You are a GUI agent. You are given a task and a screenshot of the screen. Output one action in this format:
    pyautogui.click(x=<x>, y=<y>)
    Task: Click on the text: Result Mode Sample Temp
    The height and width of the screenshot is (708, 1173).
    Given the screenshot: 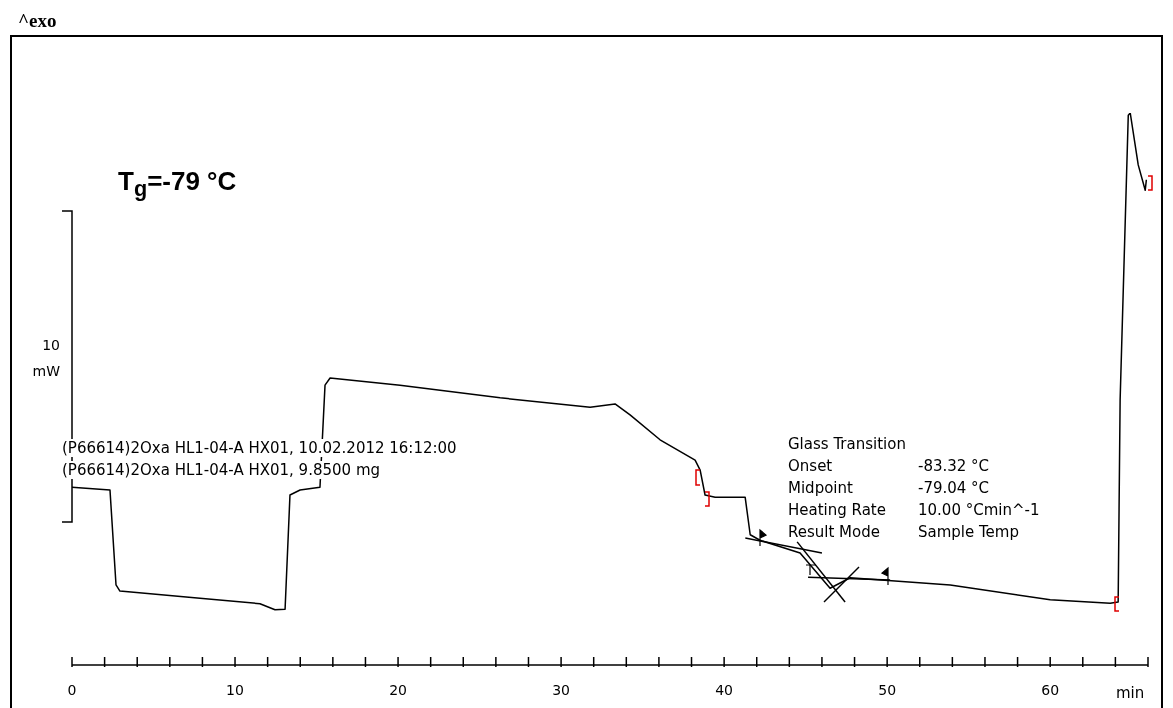 What is the action you would take?
    pyautogui.click(x=903, y=532)
    